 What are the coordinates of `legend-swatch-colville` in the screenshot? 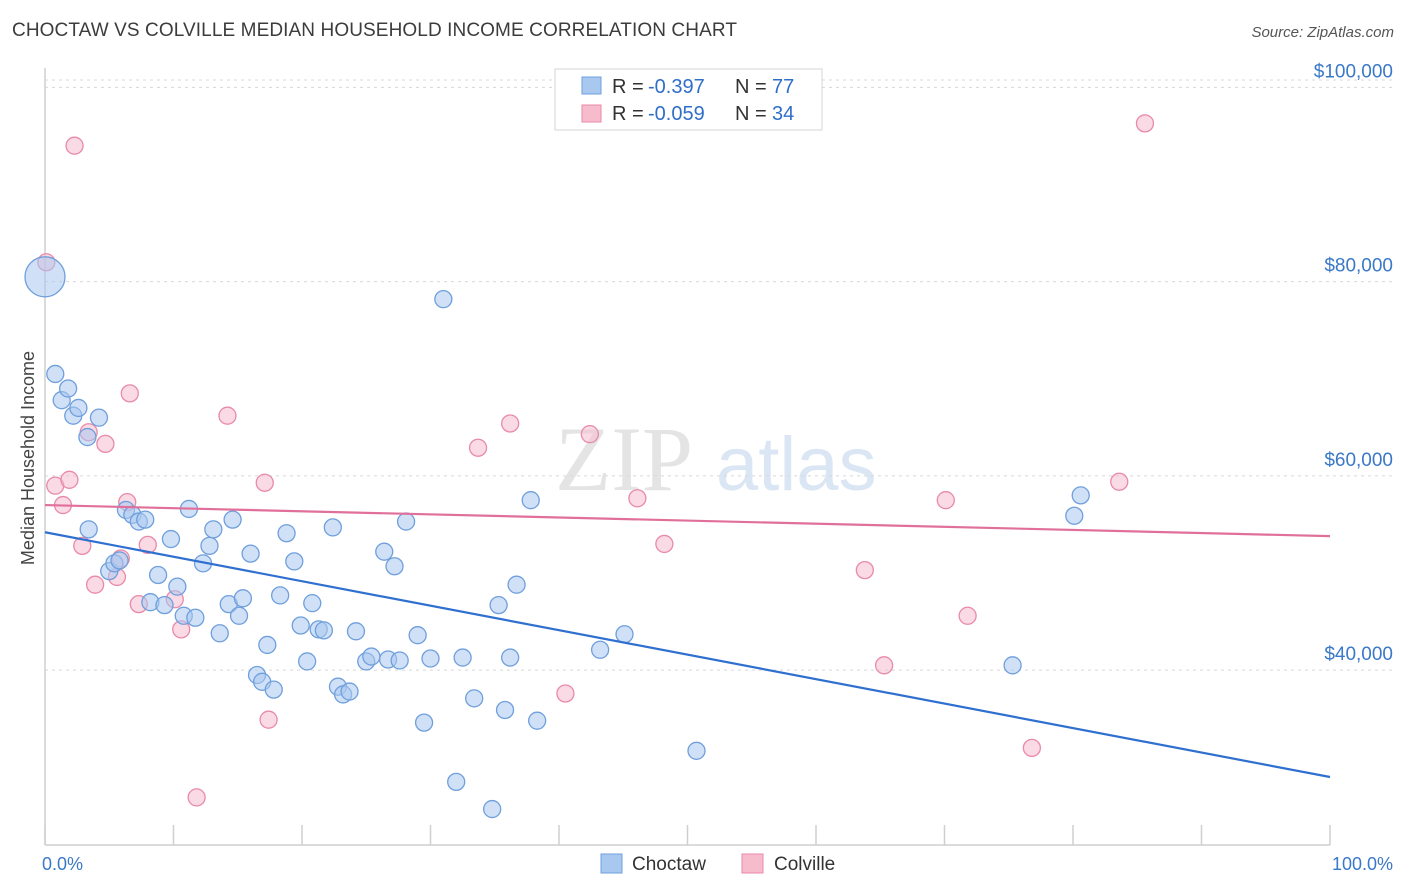 It's located at (591, 113).